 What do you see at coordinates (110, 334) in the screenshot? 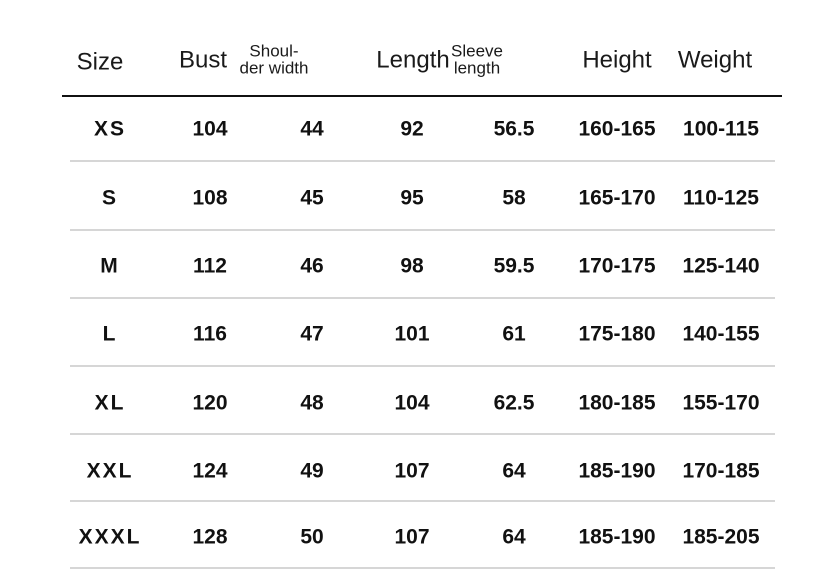
I see `table-cell: L` at bounding box center [110, 334].